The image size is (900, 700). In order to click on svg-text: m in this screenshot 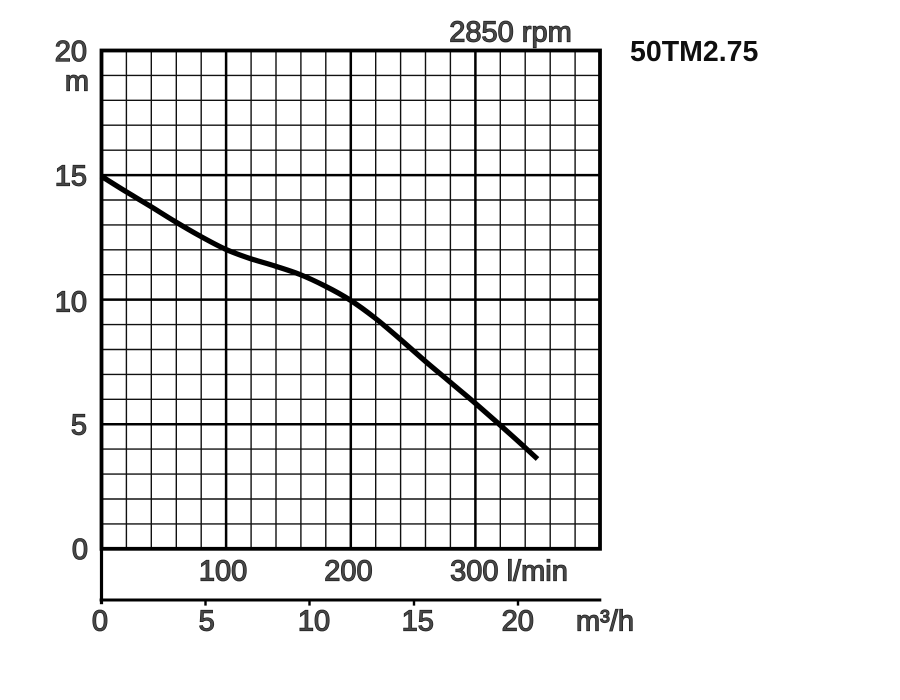, I will do `click(77, 82)`.